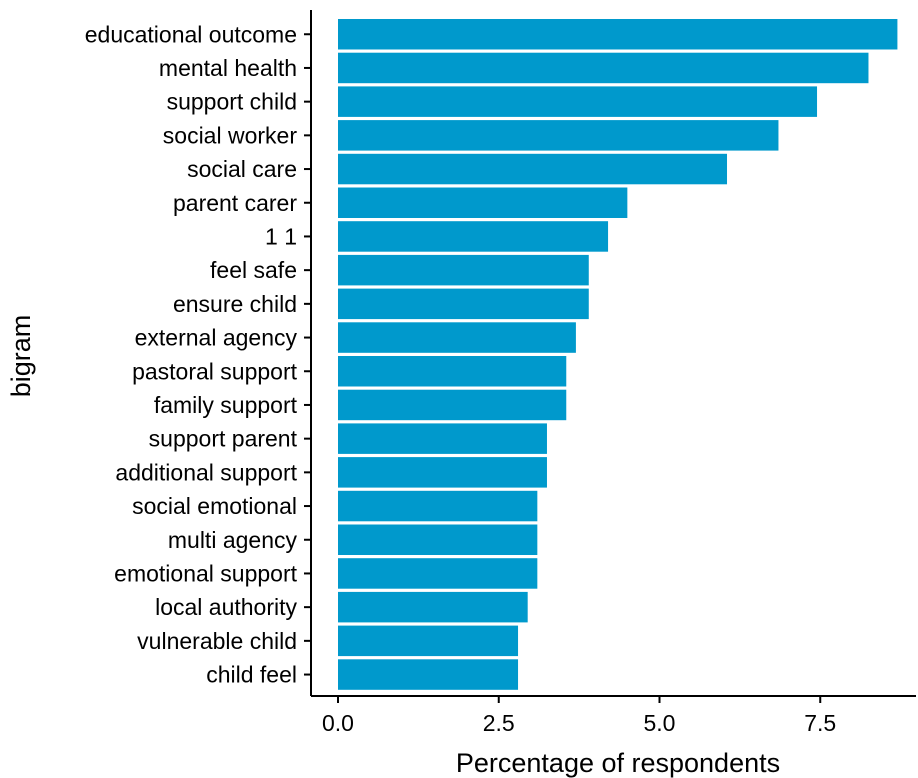 Image resolution: width=918 pixels, height=778 pixels. I want to click on x-tick-label: 2.5, so click(499, 723).